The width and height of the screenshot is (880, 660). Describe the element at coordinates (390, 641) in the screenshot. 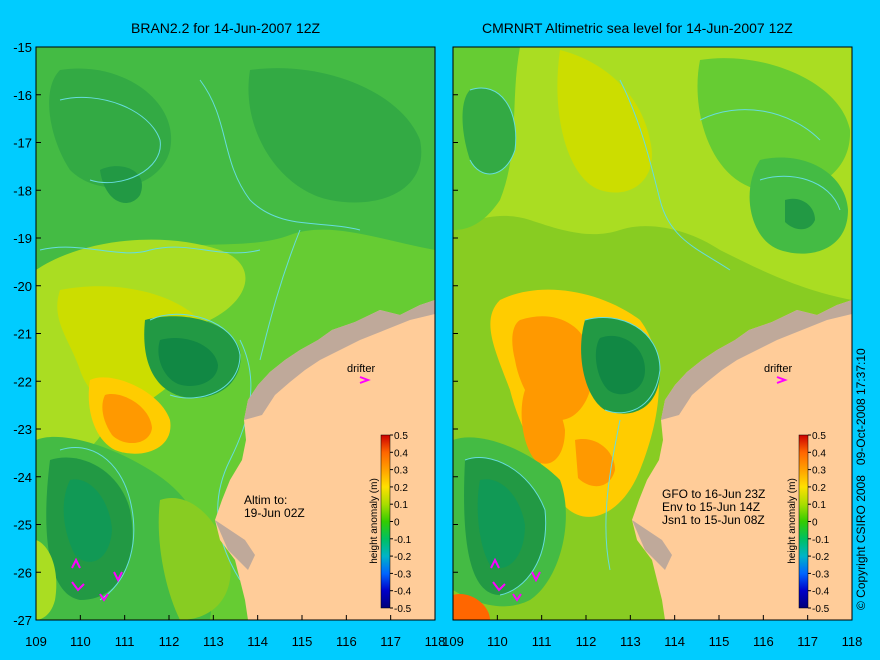

I see `left-x-tick-label: 117` at that location.